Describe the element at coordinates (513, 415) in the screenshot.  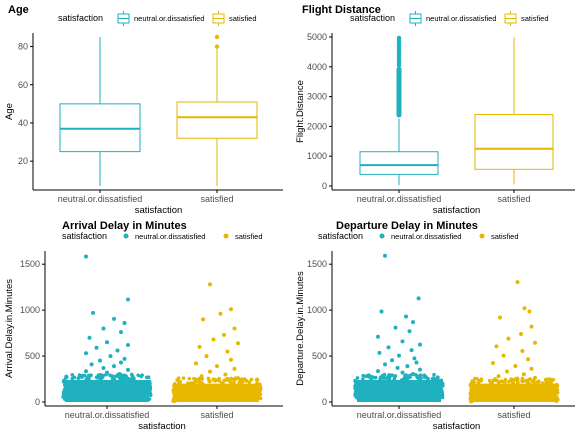
I see `x-tick-label: satisfied` at that location.